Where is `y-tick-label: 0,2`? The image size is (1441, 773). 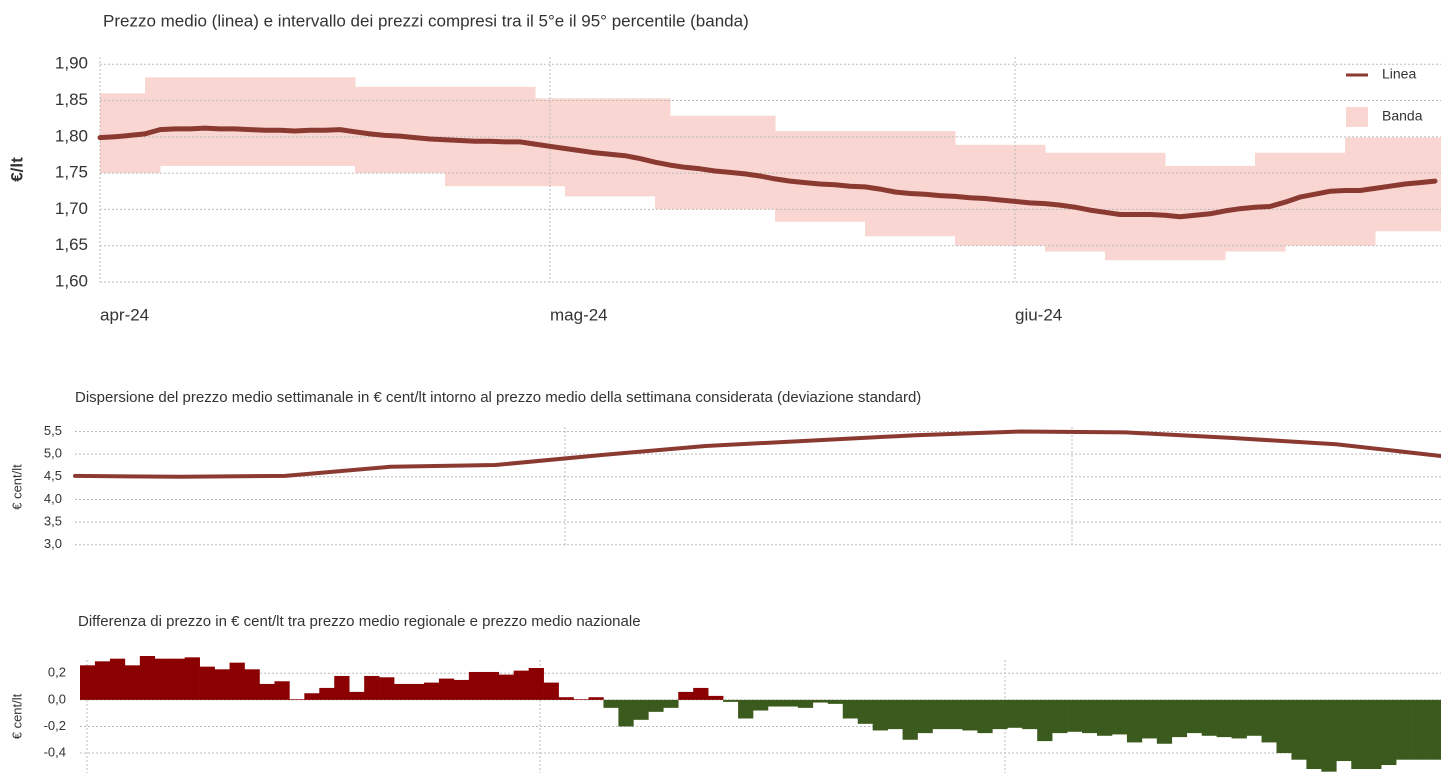
y-tick-label: 0,2 is located at coordinates (57, 672).